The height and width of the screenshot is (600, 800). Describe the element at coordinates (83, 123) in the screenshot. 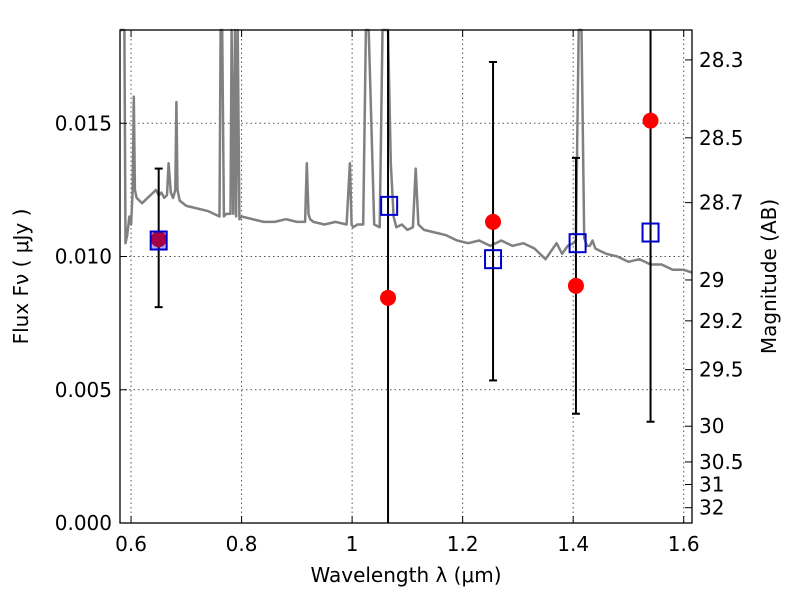

I see `y-tick-label: 0.015` at that location.